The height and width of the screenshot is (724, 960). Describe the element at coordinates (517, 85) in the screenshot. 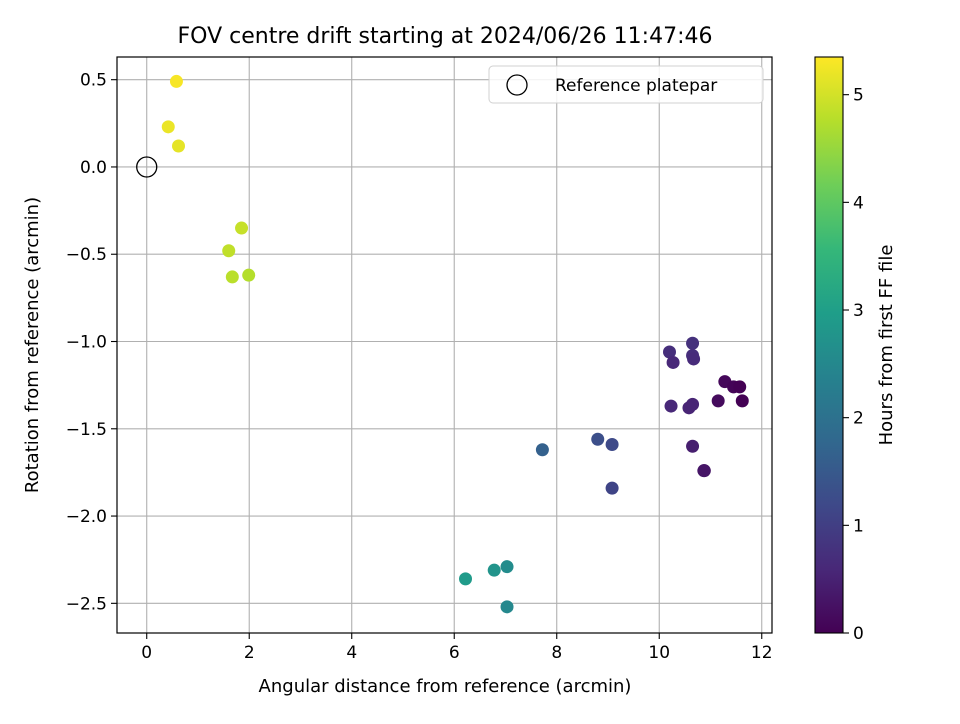

I see `legend-marker-open-circle` at that location.